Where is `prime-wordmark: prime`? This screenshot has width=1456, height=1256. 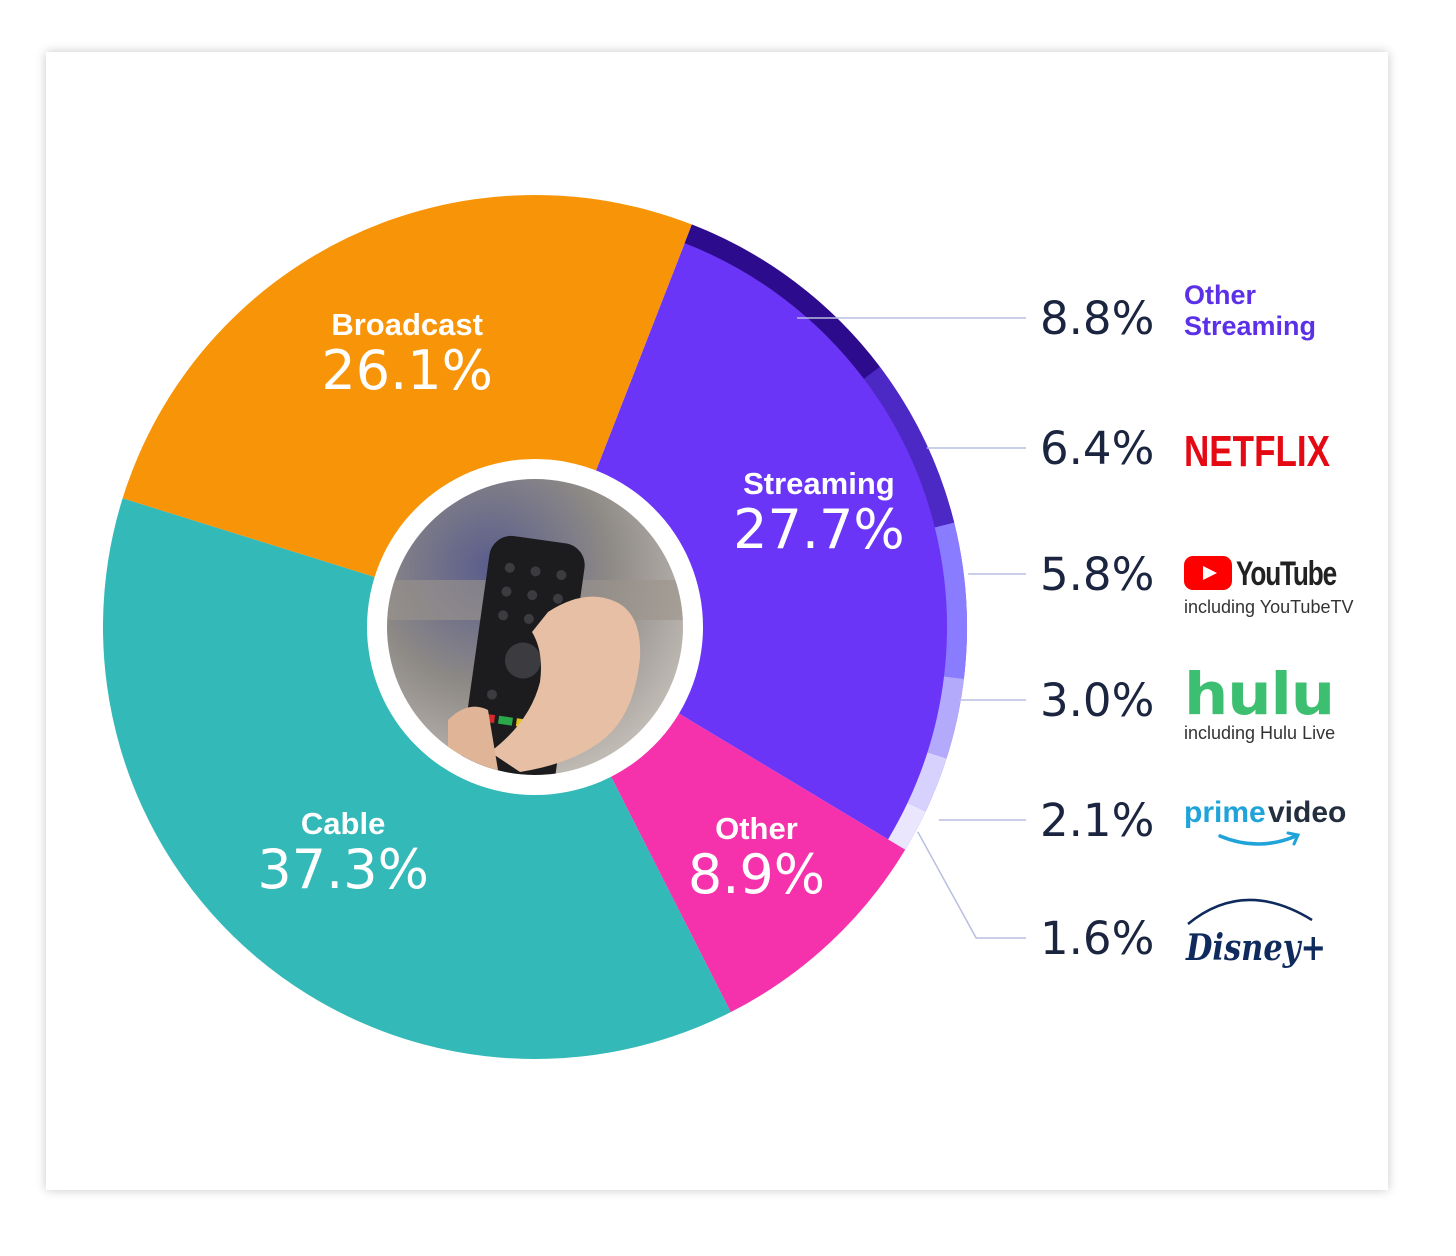
prime-wordmark: prime is located at coordinates (1225, 812).